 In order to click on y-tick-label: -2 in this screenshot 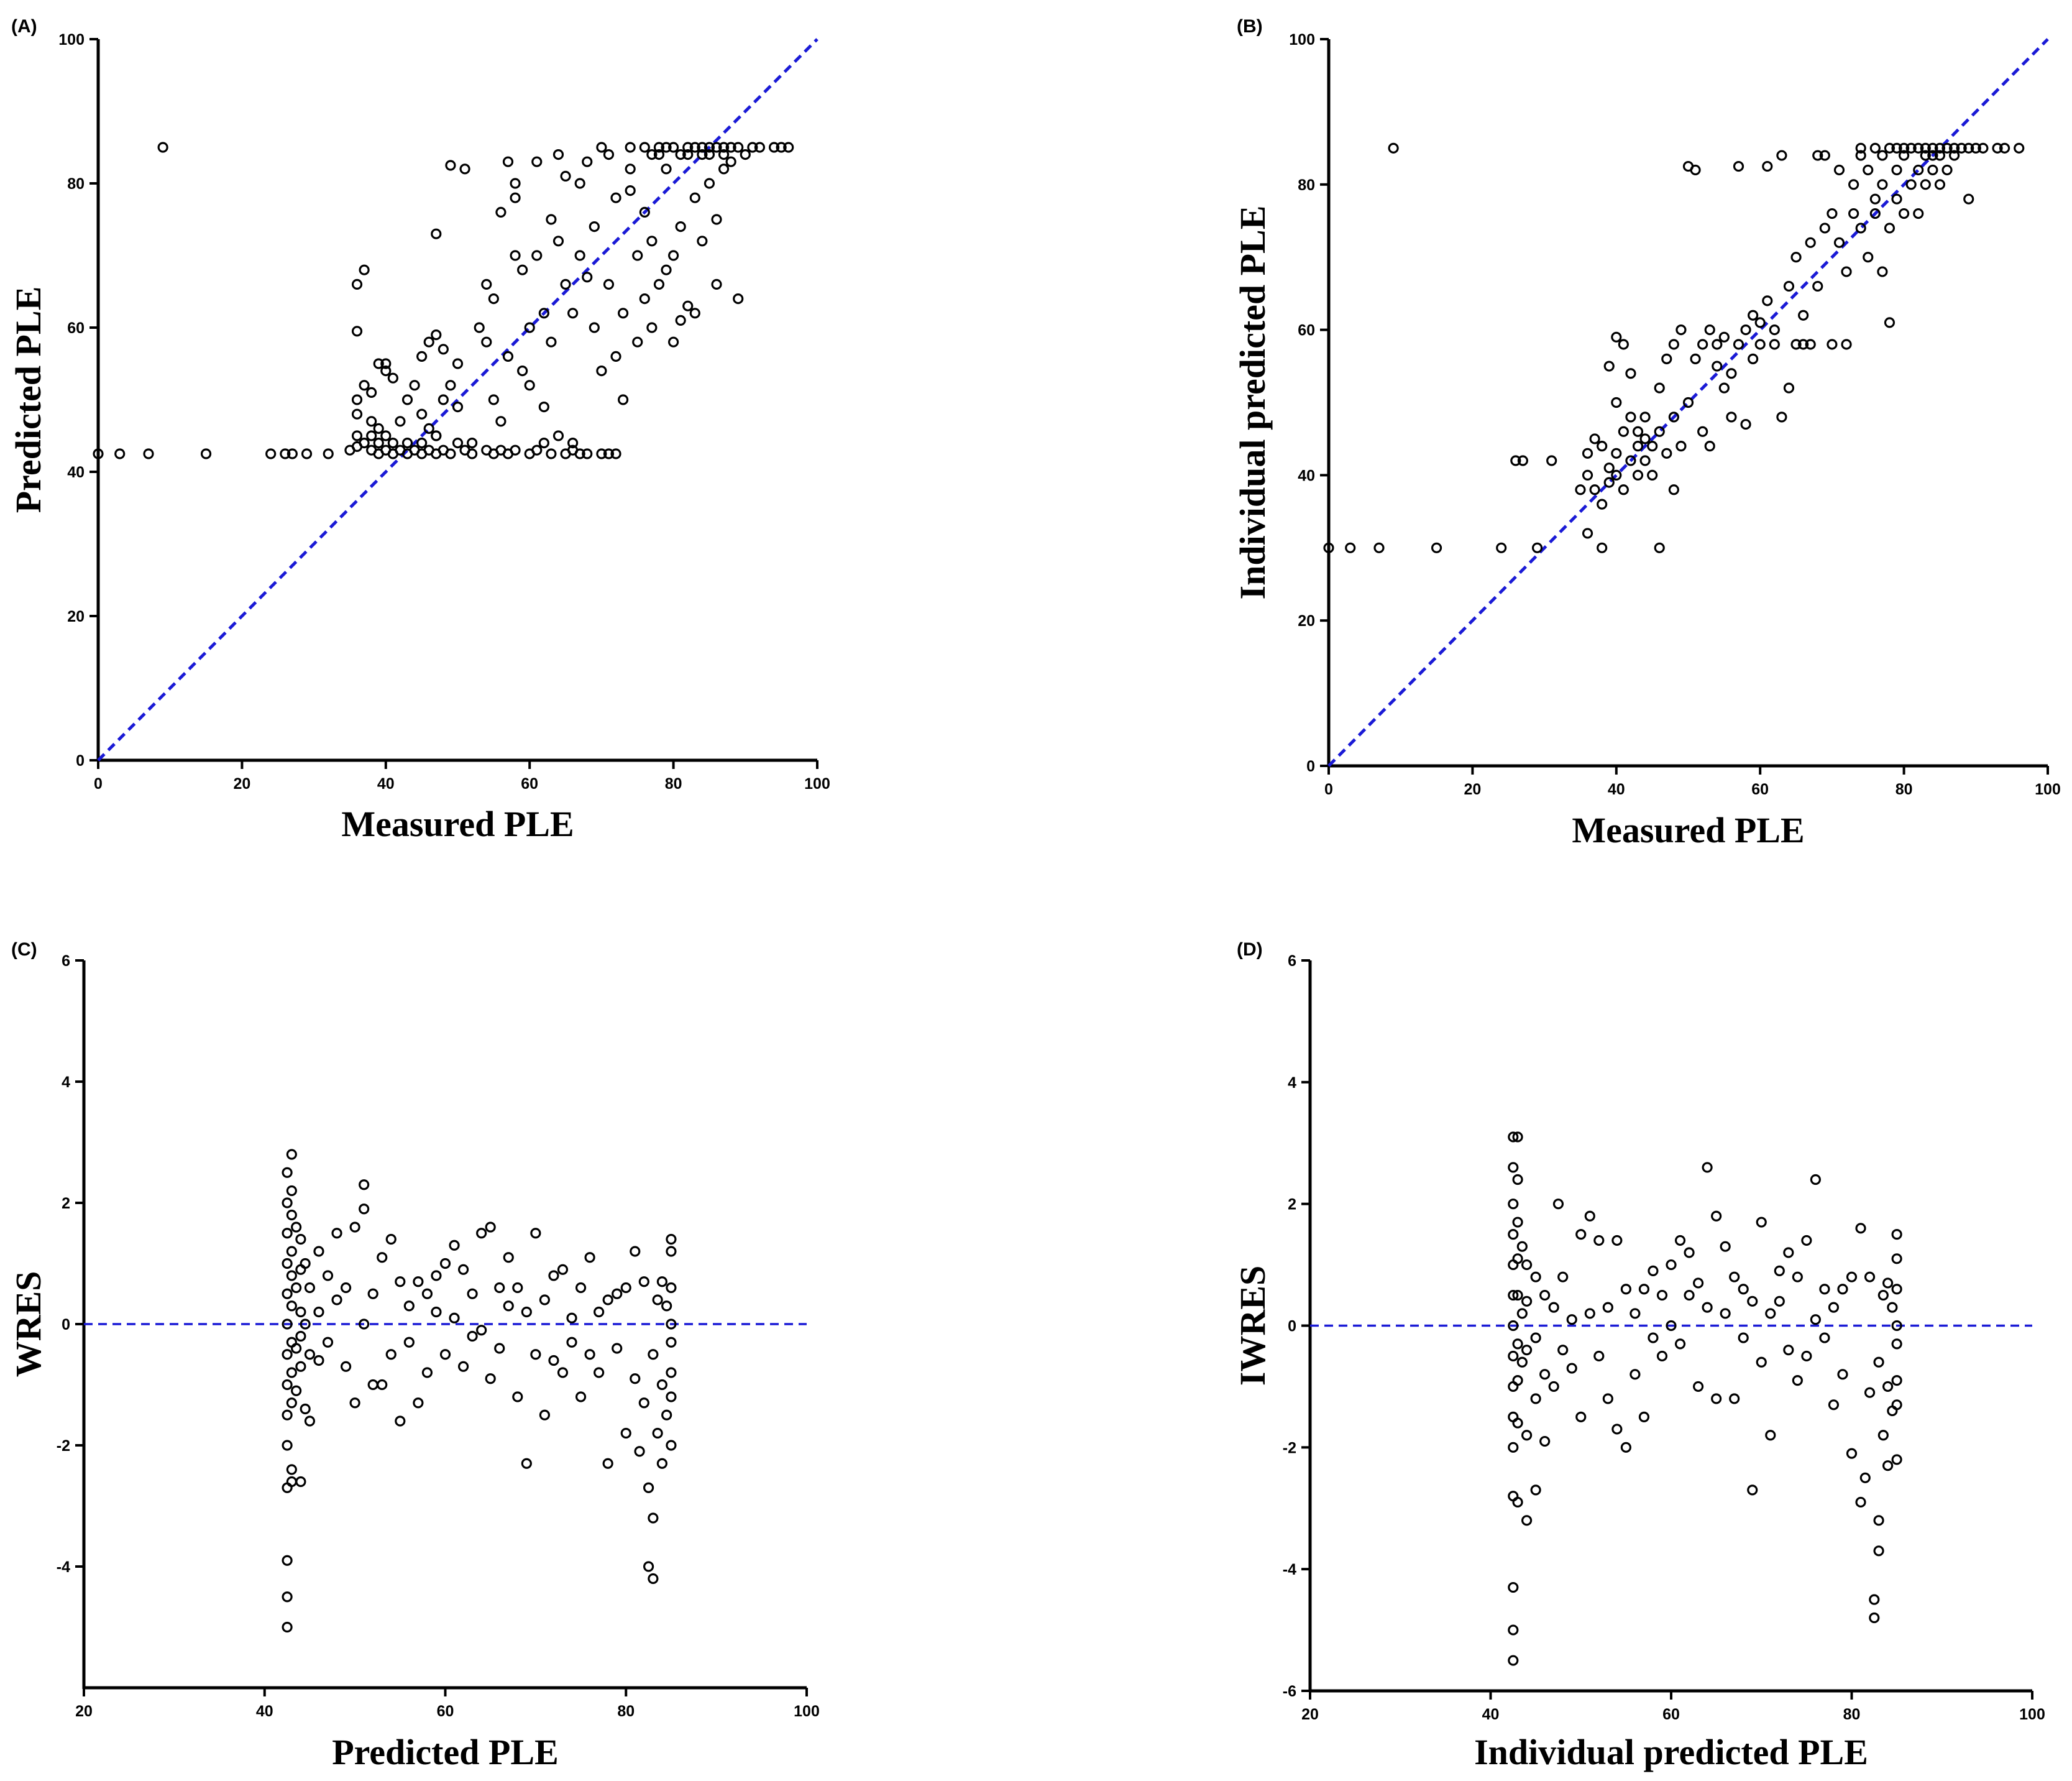, I will do `click(1289, 1448)`.